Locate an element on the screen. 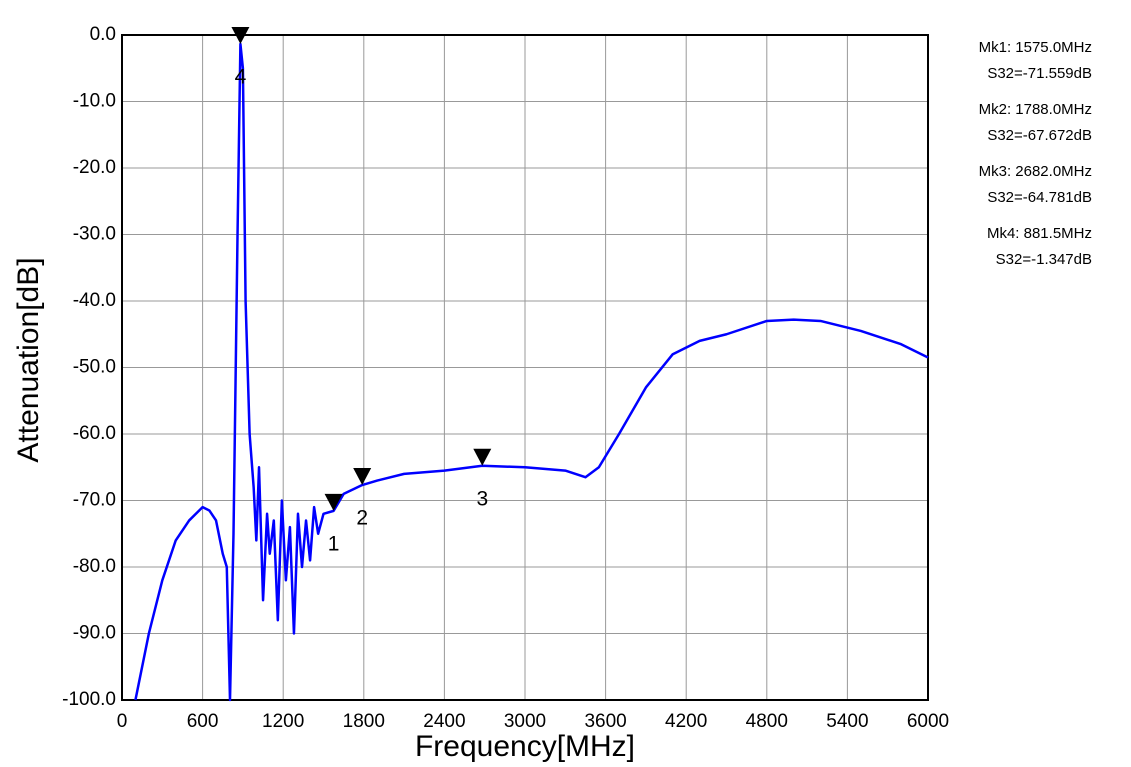 The width and height of the screenshot is (1131, 767). marker-label: 1 is located at coordinates (334, 543).